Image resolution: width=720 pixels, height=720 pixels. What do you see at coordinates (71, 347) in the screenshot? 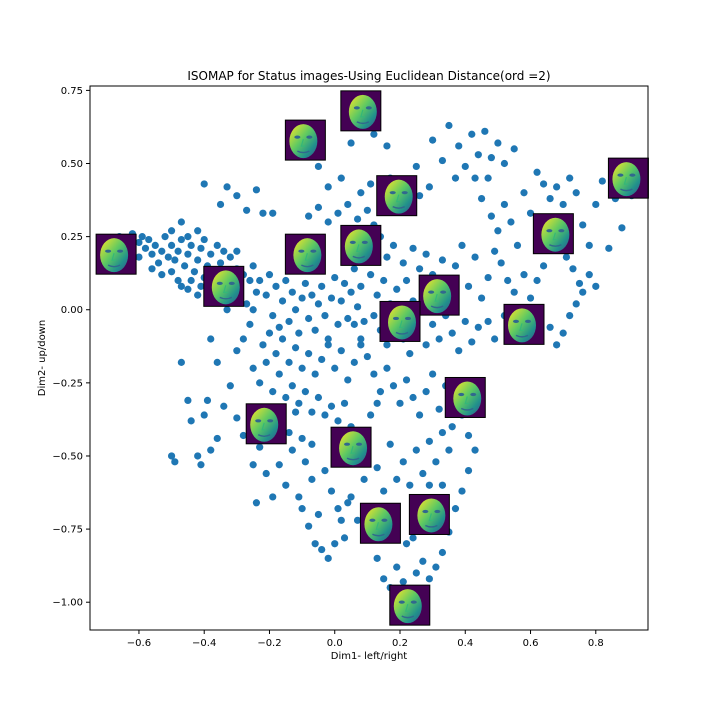
I see `y-axis-ticks: 0.75 0.50 0.25 0.00 −0.25 −0.50 −0.75 −1.00` at bounding box center [71, 347].